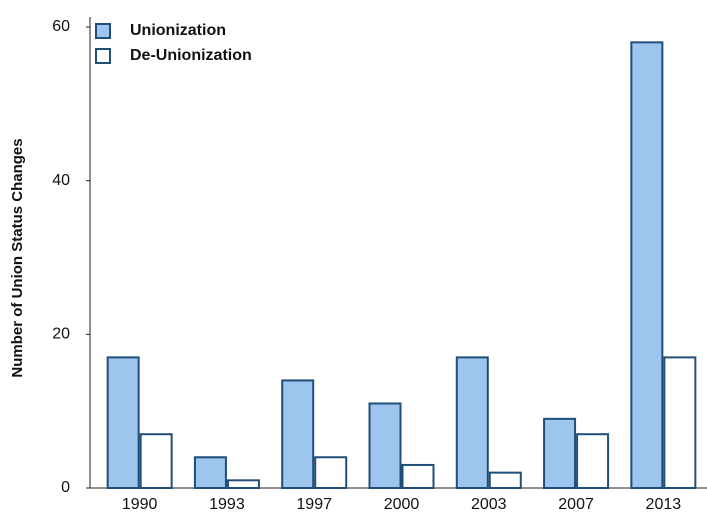 This screenshot has height=514, width=707. I want to click on x-tick-label: 2003, so click(489, 504).